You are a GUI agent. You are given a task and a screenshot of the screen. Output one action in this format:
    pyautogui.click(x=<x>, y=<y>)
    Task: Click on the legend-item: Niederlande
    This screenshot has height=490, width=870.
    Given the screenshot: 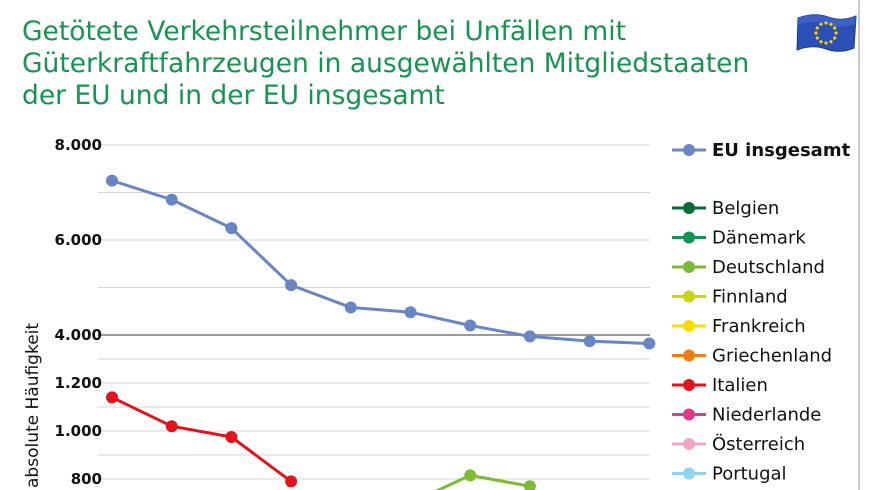 What is the action you would take?
    pyautogui.click(x=746, y=415)
    